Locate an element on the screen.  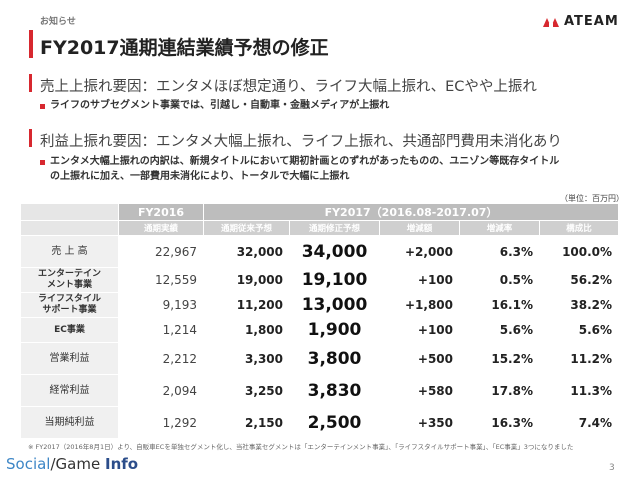
row-label: 経常利益 is located at coordinates (69, 390).